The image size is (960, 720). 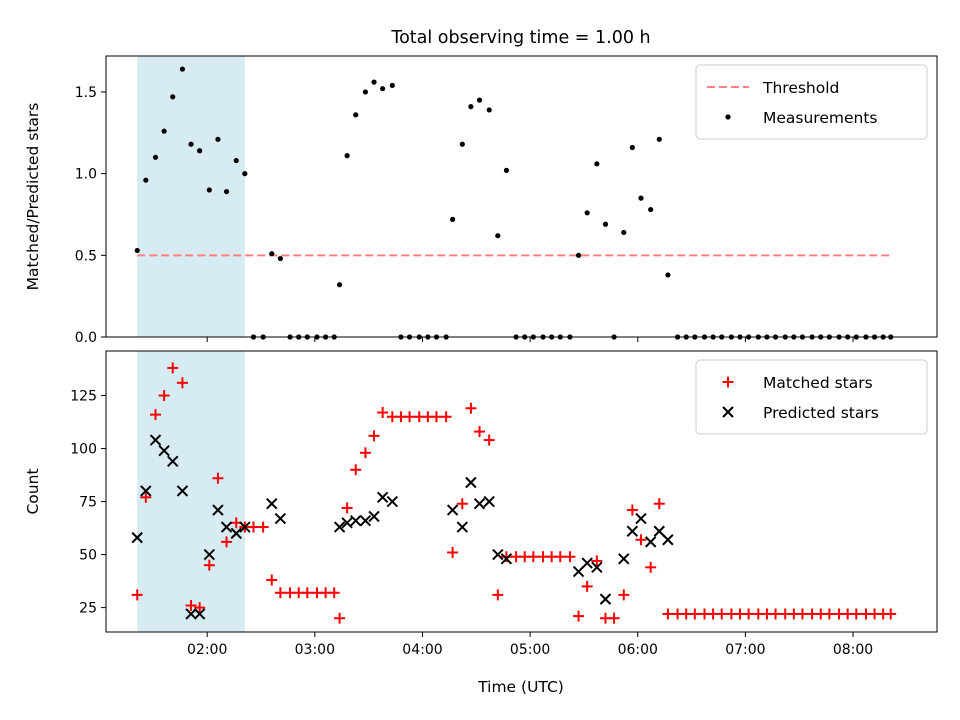 What do you see at coordinates (83, 397) in the screenshot?
I see `y-tick-label: 125` at bounding box center [83, 397].